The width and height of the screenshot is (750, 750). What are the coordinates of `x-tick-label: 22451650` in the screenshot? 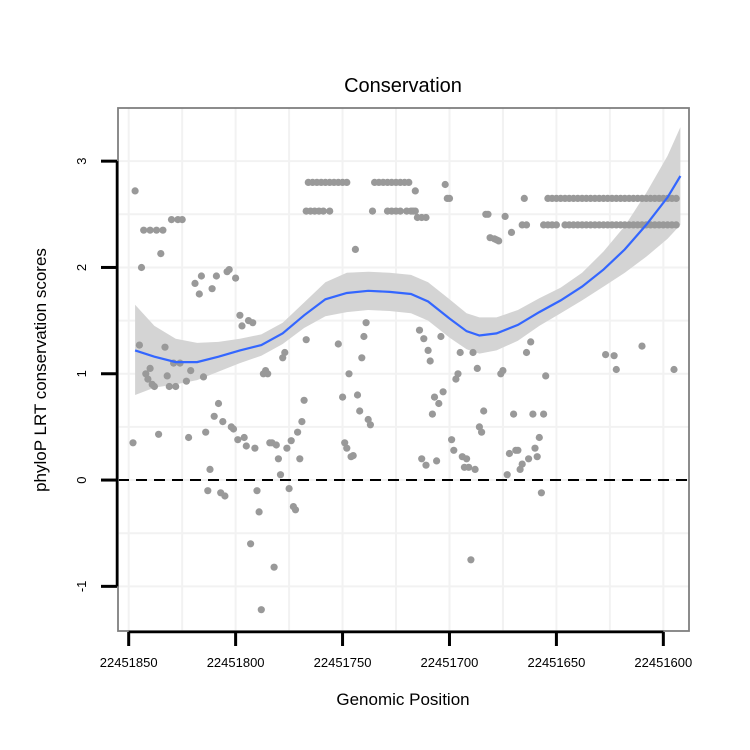 It's located at (556, 662).